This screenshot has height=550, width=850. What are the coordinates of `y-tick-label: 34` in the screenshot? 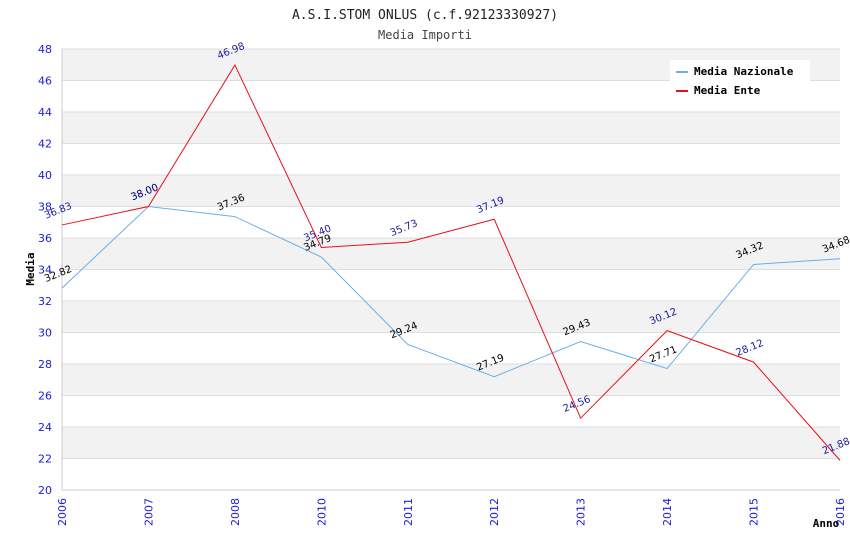 It's located at (45, 270).